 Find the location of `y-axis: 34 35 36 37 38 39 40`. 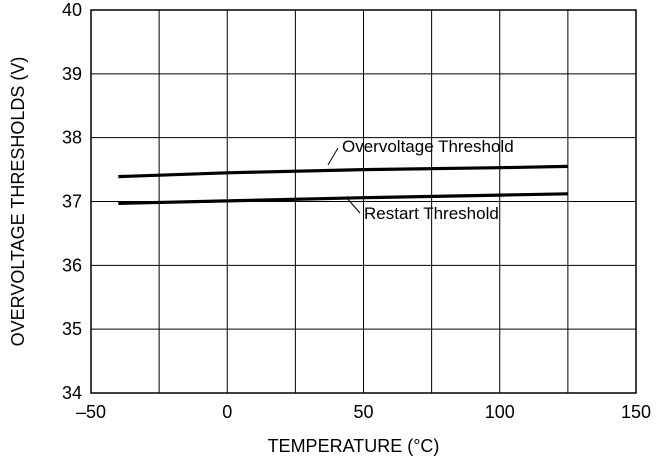

y-axis: 34 35 36 37 38 39 40 is located at coordinates (72, 201).